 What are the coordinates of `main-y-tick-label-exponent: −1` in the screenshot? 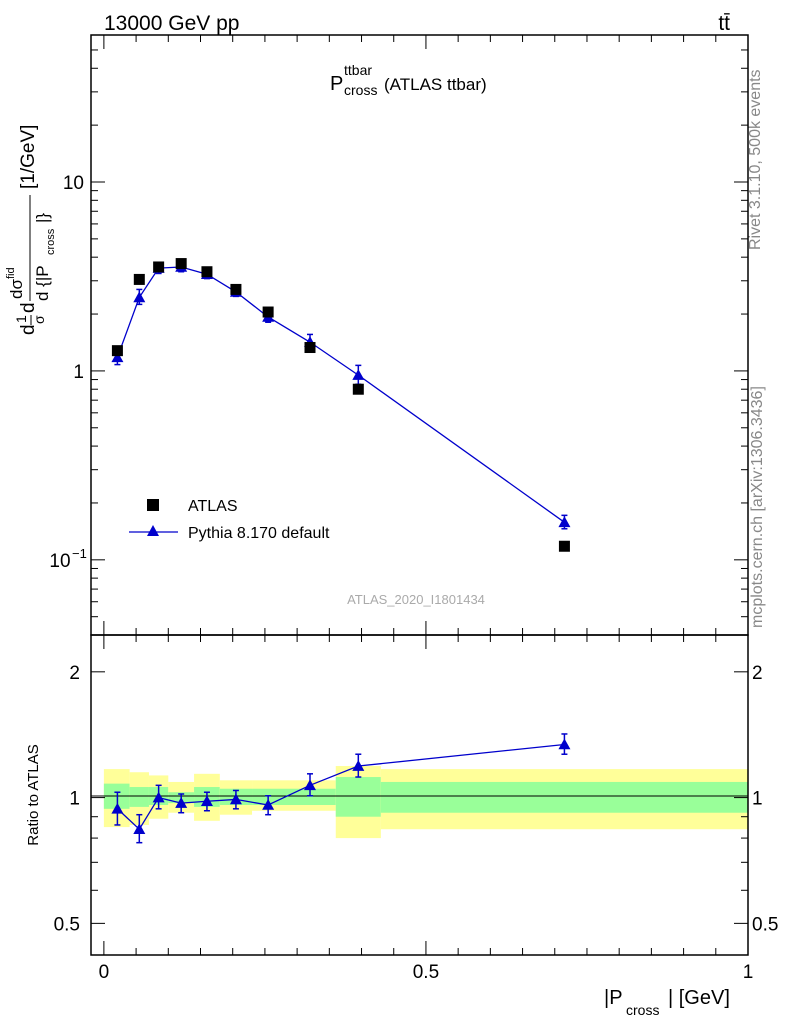 It's located at (79, 553).